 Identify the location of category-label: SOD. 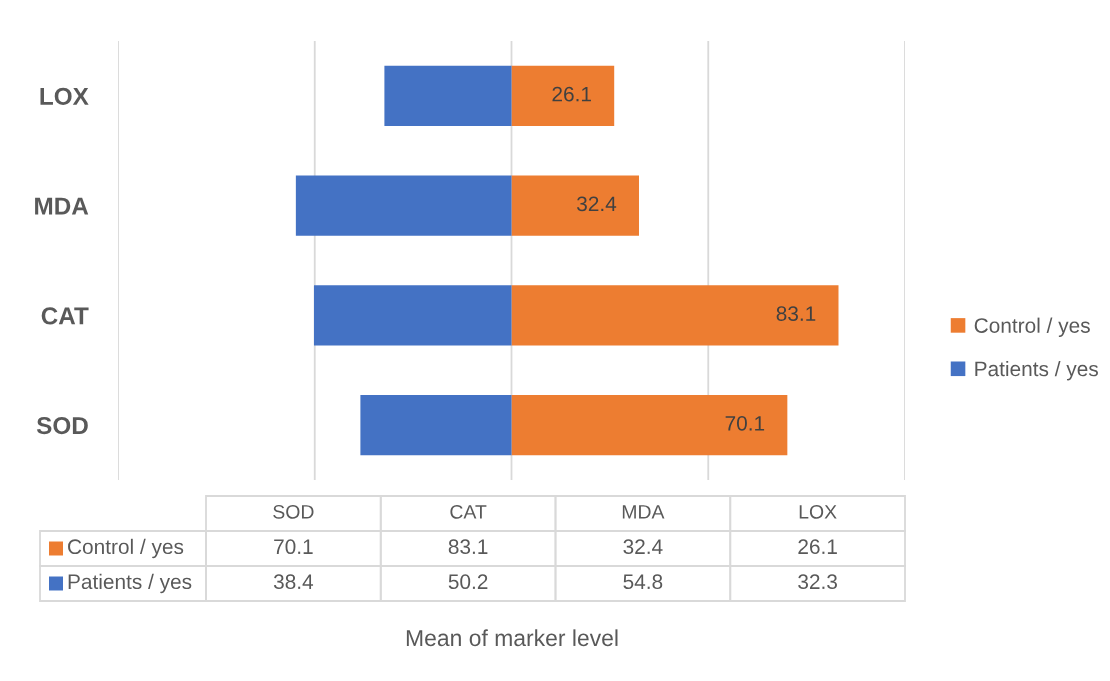
(293, 511).